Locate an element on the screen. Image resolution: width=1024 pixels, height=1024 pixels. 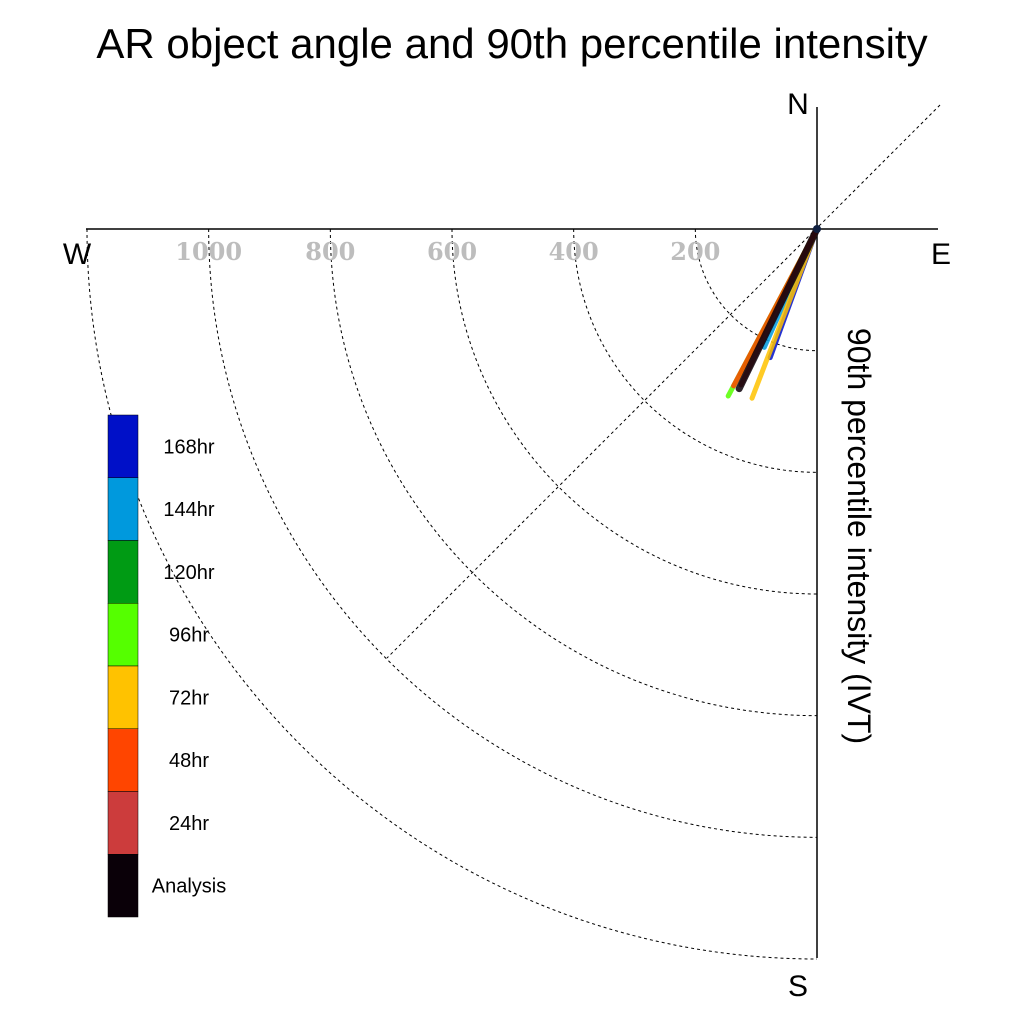
legend-swatch-analysis is located at coordinates (123, 886).